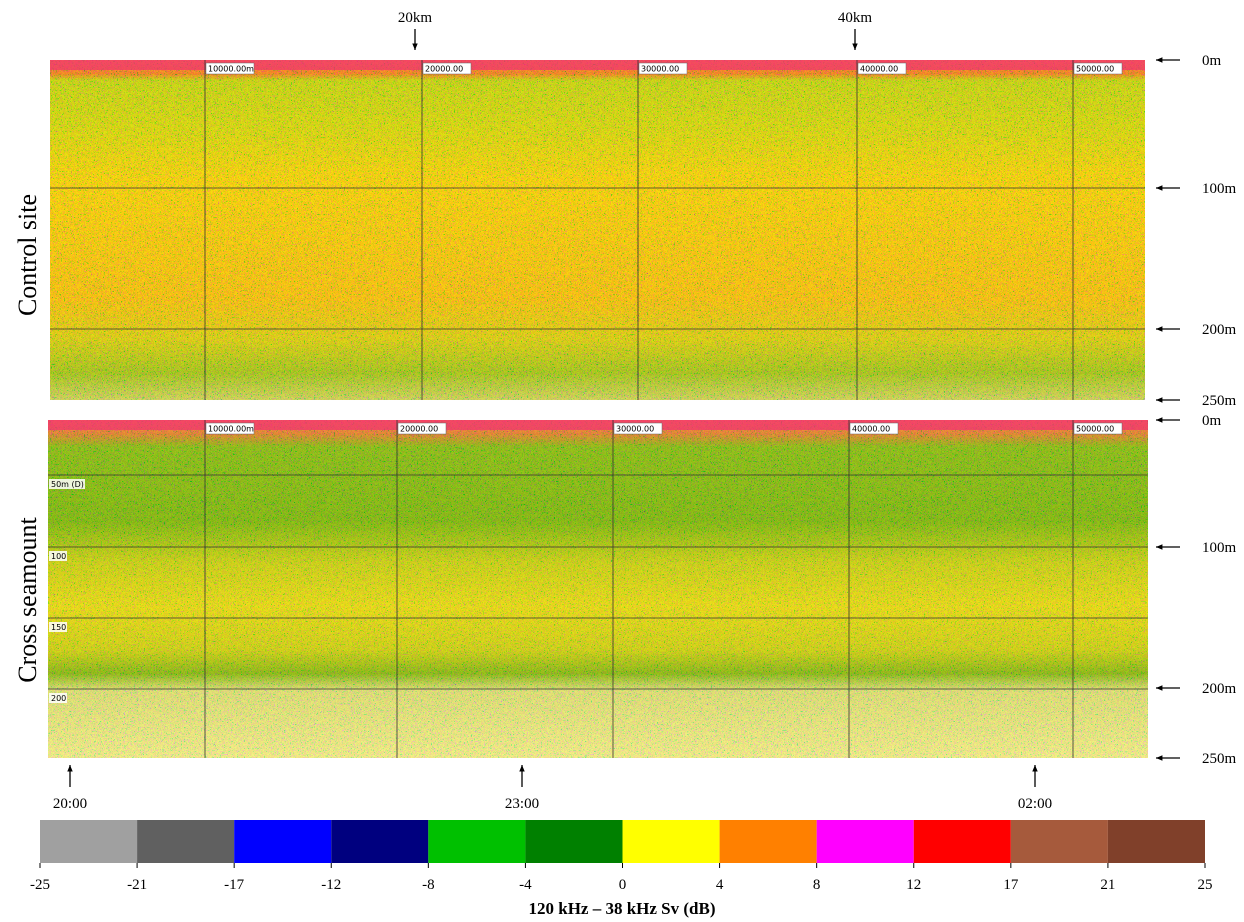  I want to click on depth-grid-label: 50m (D), so click(67, 484).